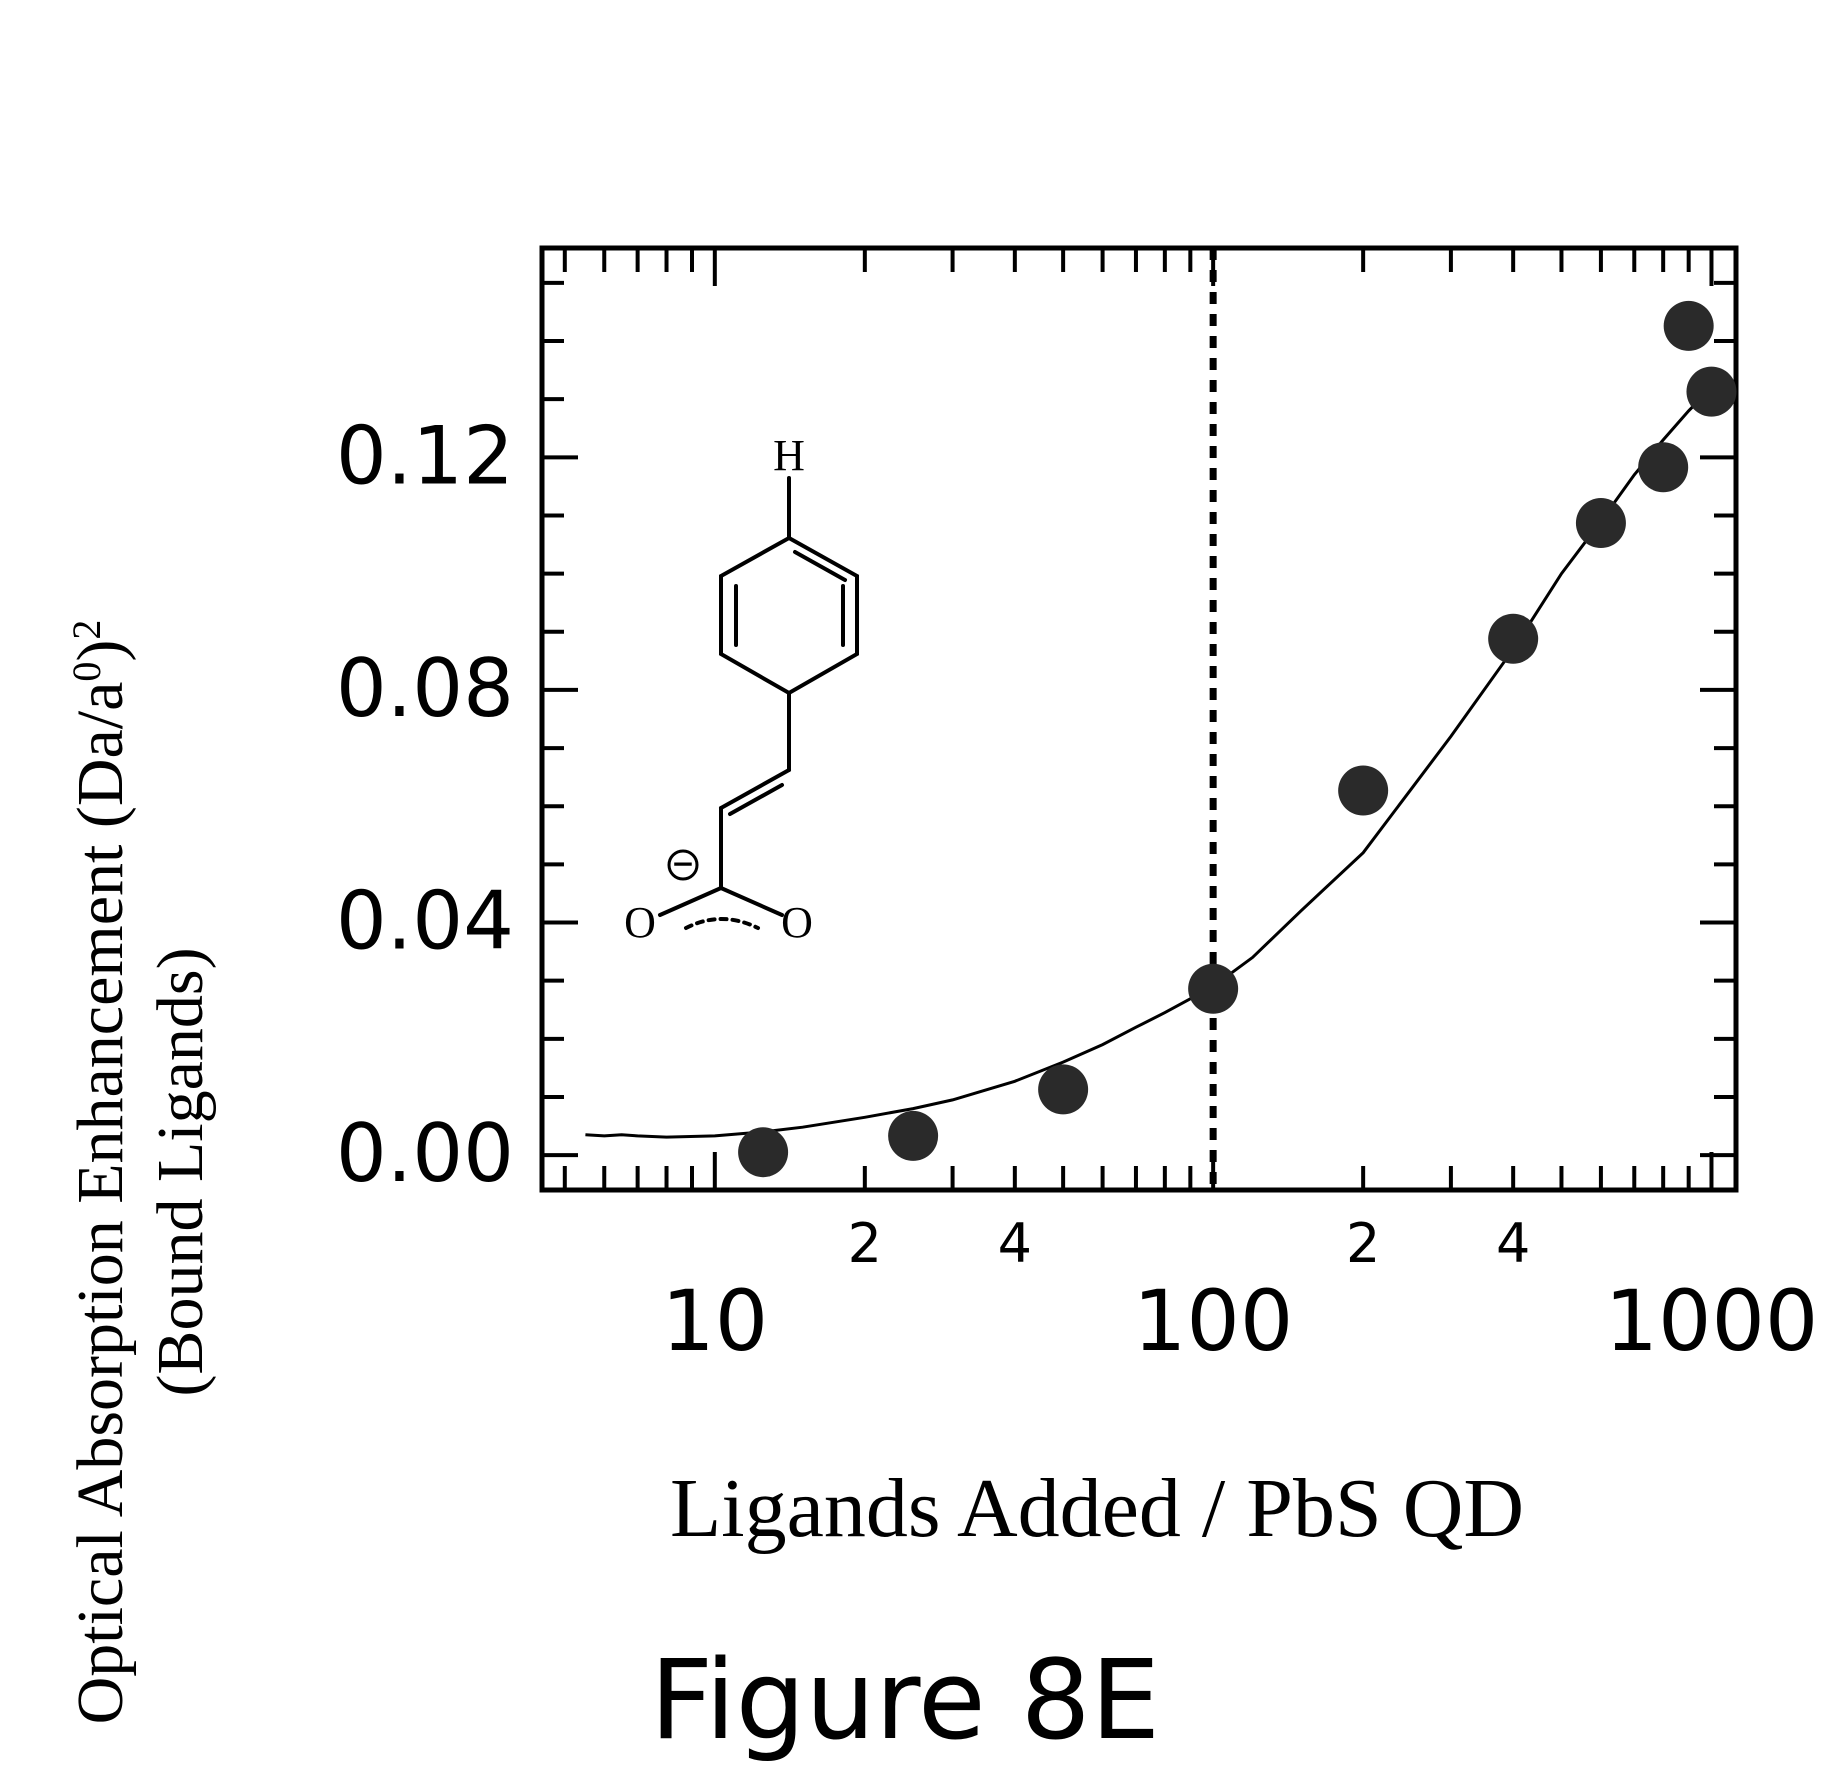  Describe the element at coordinates (797, 922) in the screenshot. I see `atom-o-right: O` at that location.